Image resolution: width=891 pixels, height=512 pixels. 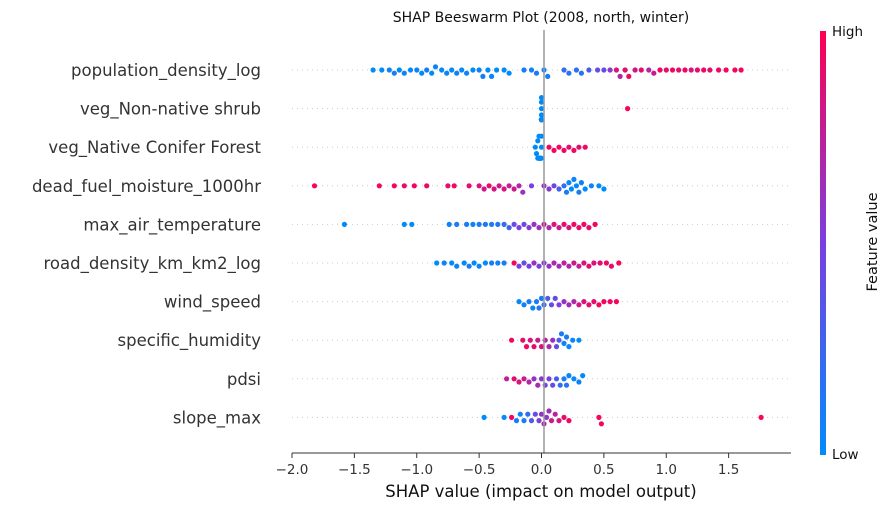 I want to click on feature-label: slope_max, so click(x=217, y=418).